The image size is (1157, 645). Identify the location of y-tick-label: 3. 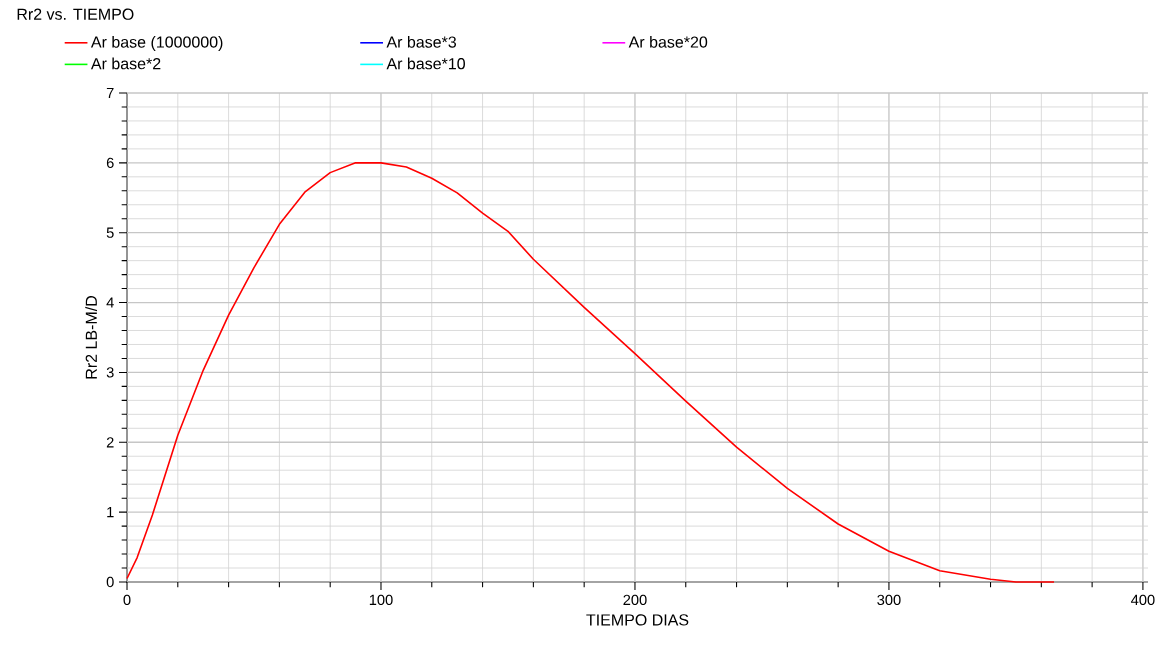
(110, 372).